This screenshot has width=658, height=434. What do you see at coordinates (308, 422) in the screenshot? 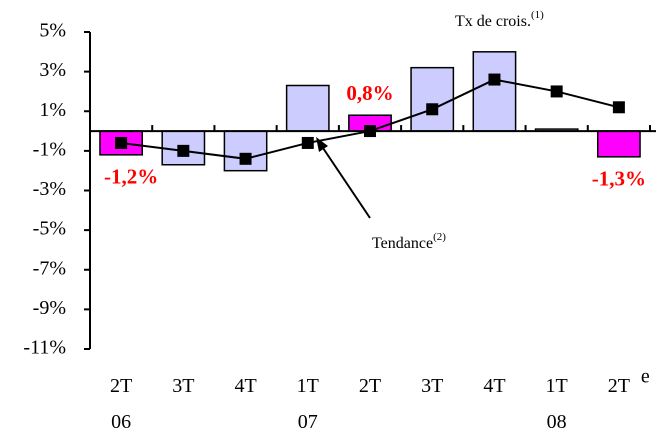
I see `x-tick-label-line: 07` at bounding box center [308, 422].